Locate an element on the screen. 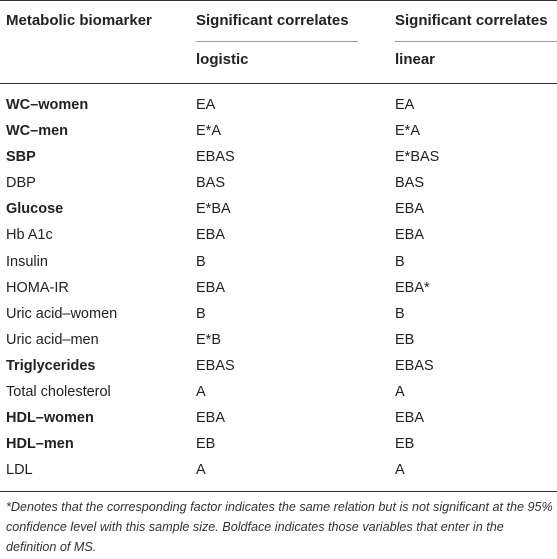 This screenshot has width=557, height=559. linear-correlates: EBA* is located at coordinates (412, 287).